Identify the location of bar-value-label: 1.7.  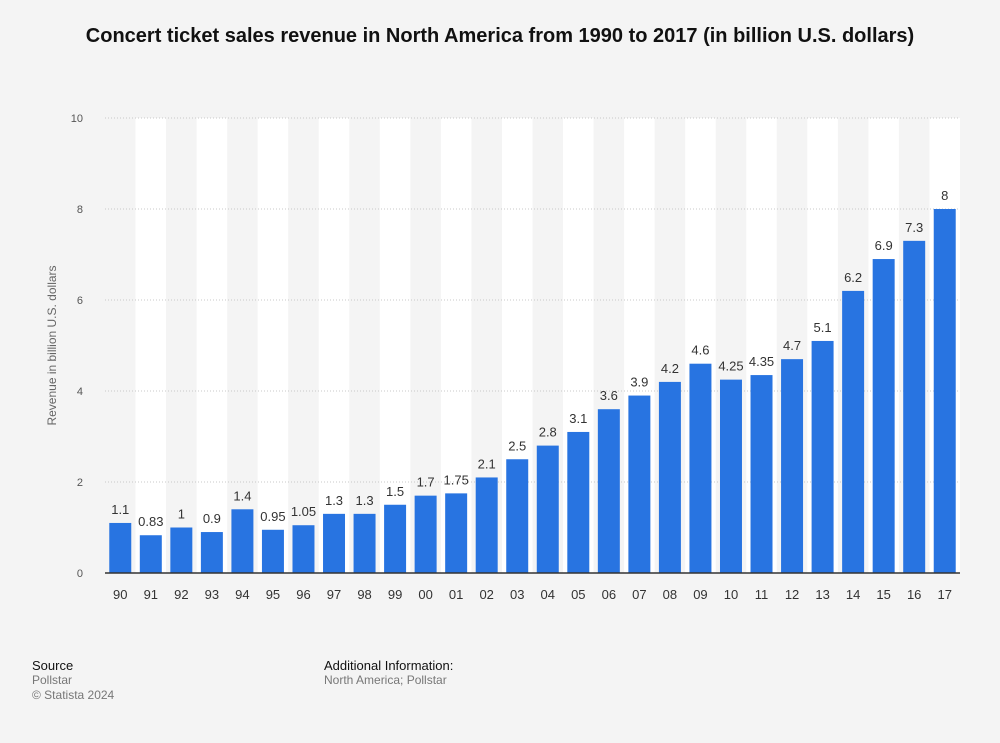
(426, 482).